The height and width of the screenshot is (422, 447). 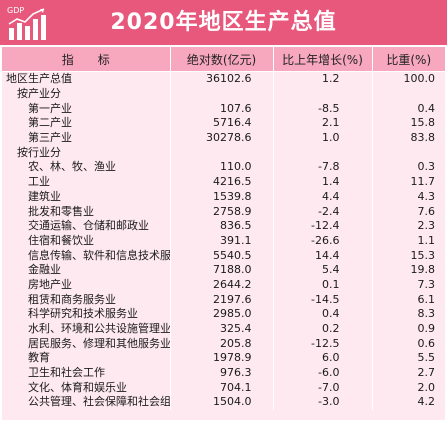 What do you see at coordinates (323, 358) in the screenshot?
I see `row-growth: 6.0` at bounding box center [323, 358].